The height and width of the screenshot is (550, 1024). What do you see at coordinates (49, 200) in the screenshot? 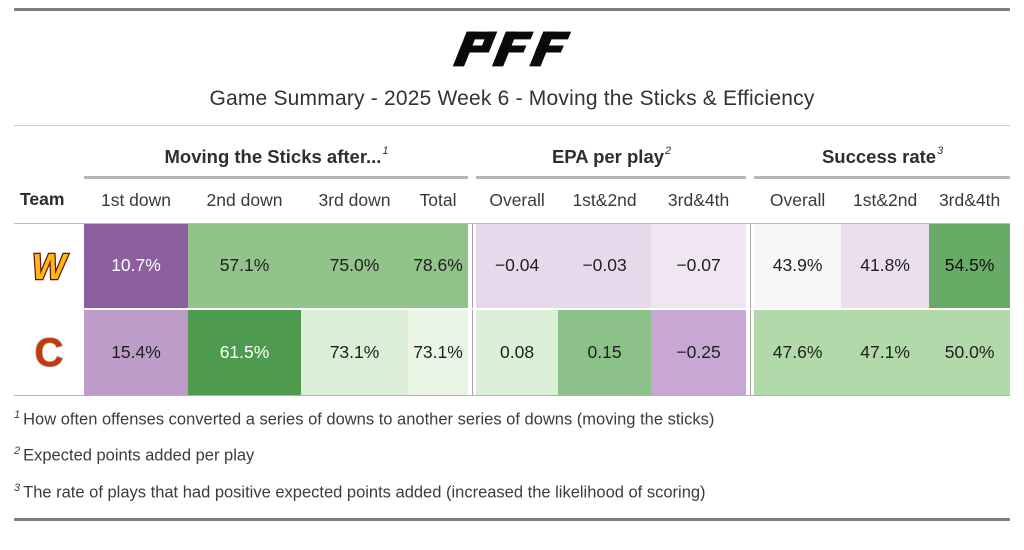
I see `column-header-team: Team` at bounding box center [49, 200].